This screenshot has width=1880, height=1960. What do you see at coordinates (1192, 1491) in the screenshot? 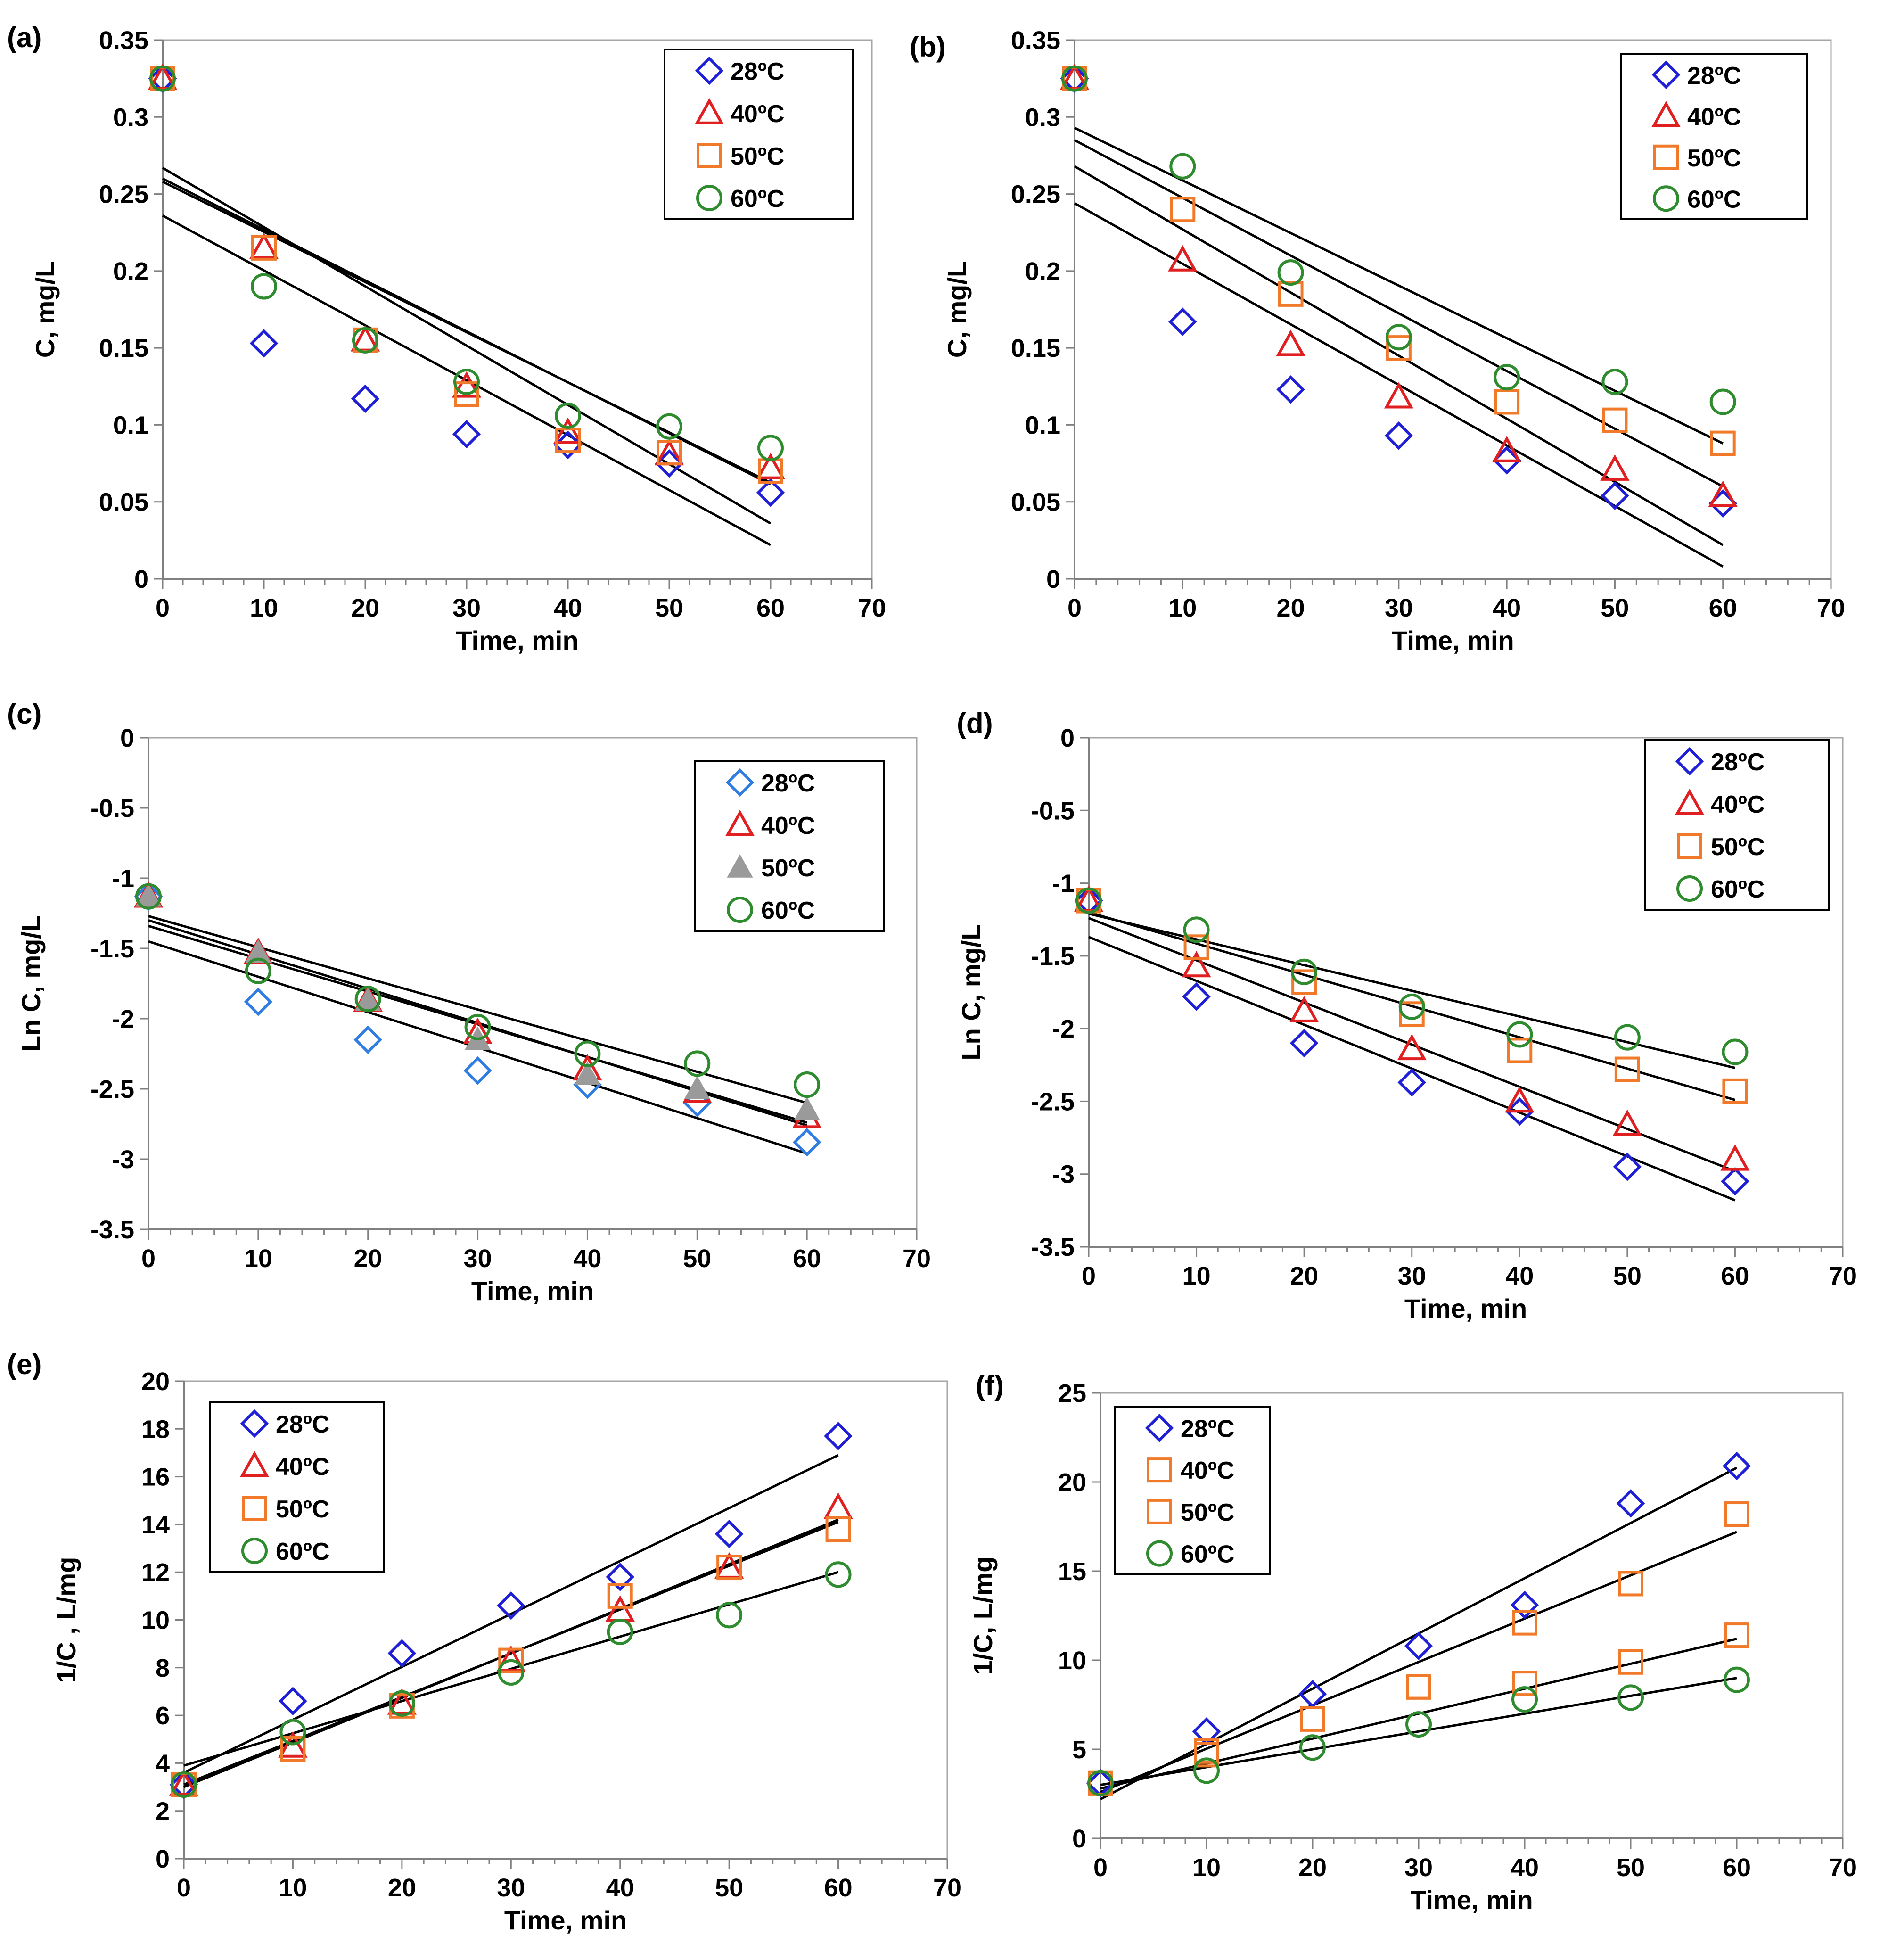
I see `legend: 28ºC 40ºC 50ºC 60ºC` at bounding box center [1192, 1491].